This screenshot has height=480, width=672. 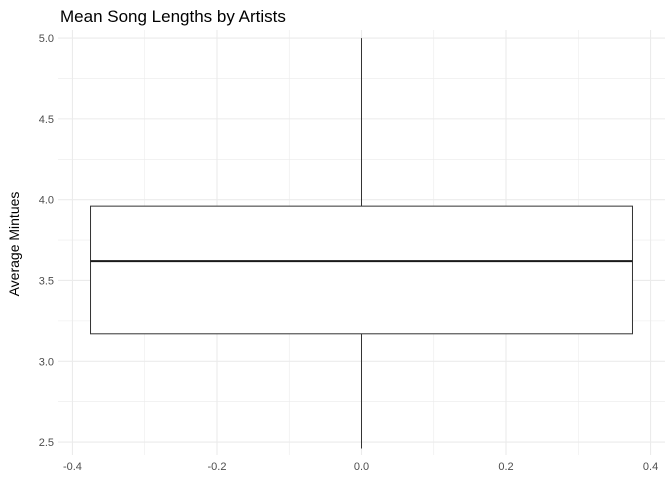 I want to click on x-tick-label: -0.4, so click(x=72, y=467).